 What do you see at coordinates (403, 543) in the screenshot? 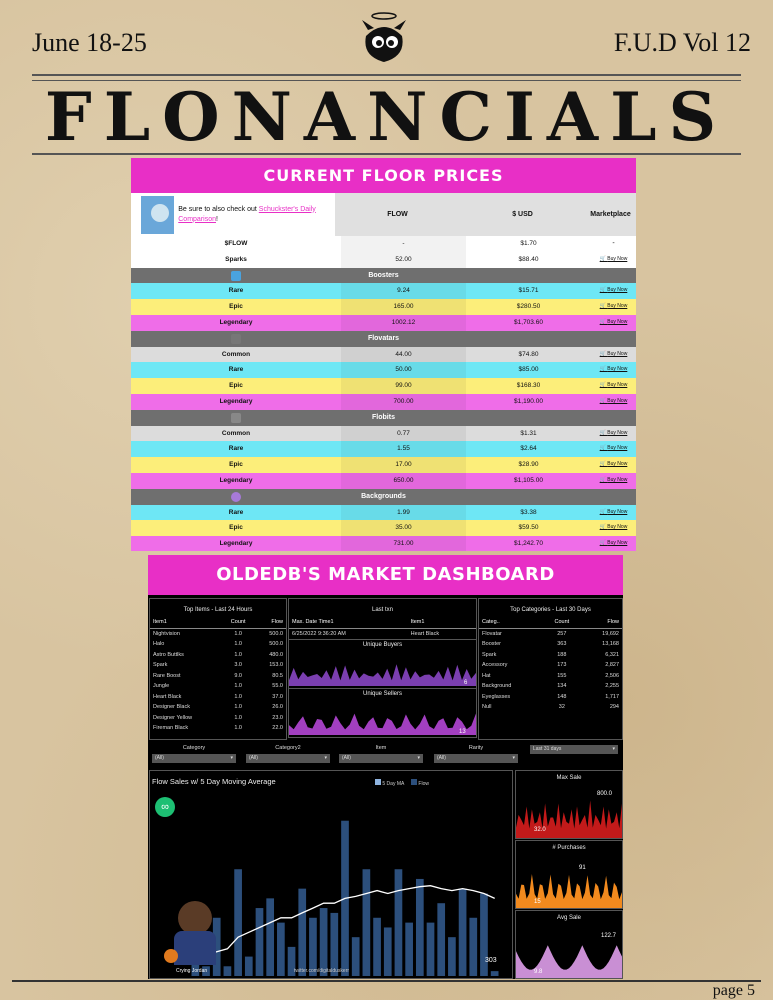
I see `row-flow: 731.00` at bounding box center [403, 543].